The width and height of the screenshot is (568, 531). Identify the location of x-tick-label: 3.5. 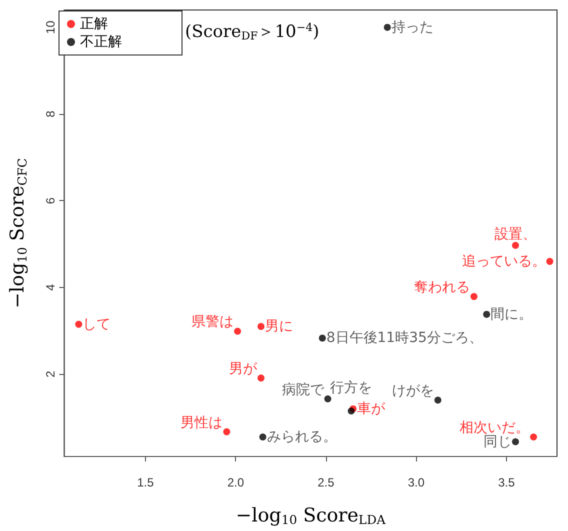
(507, 483).